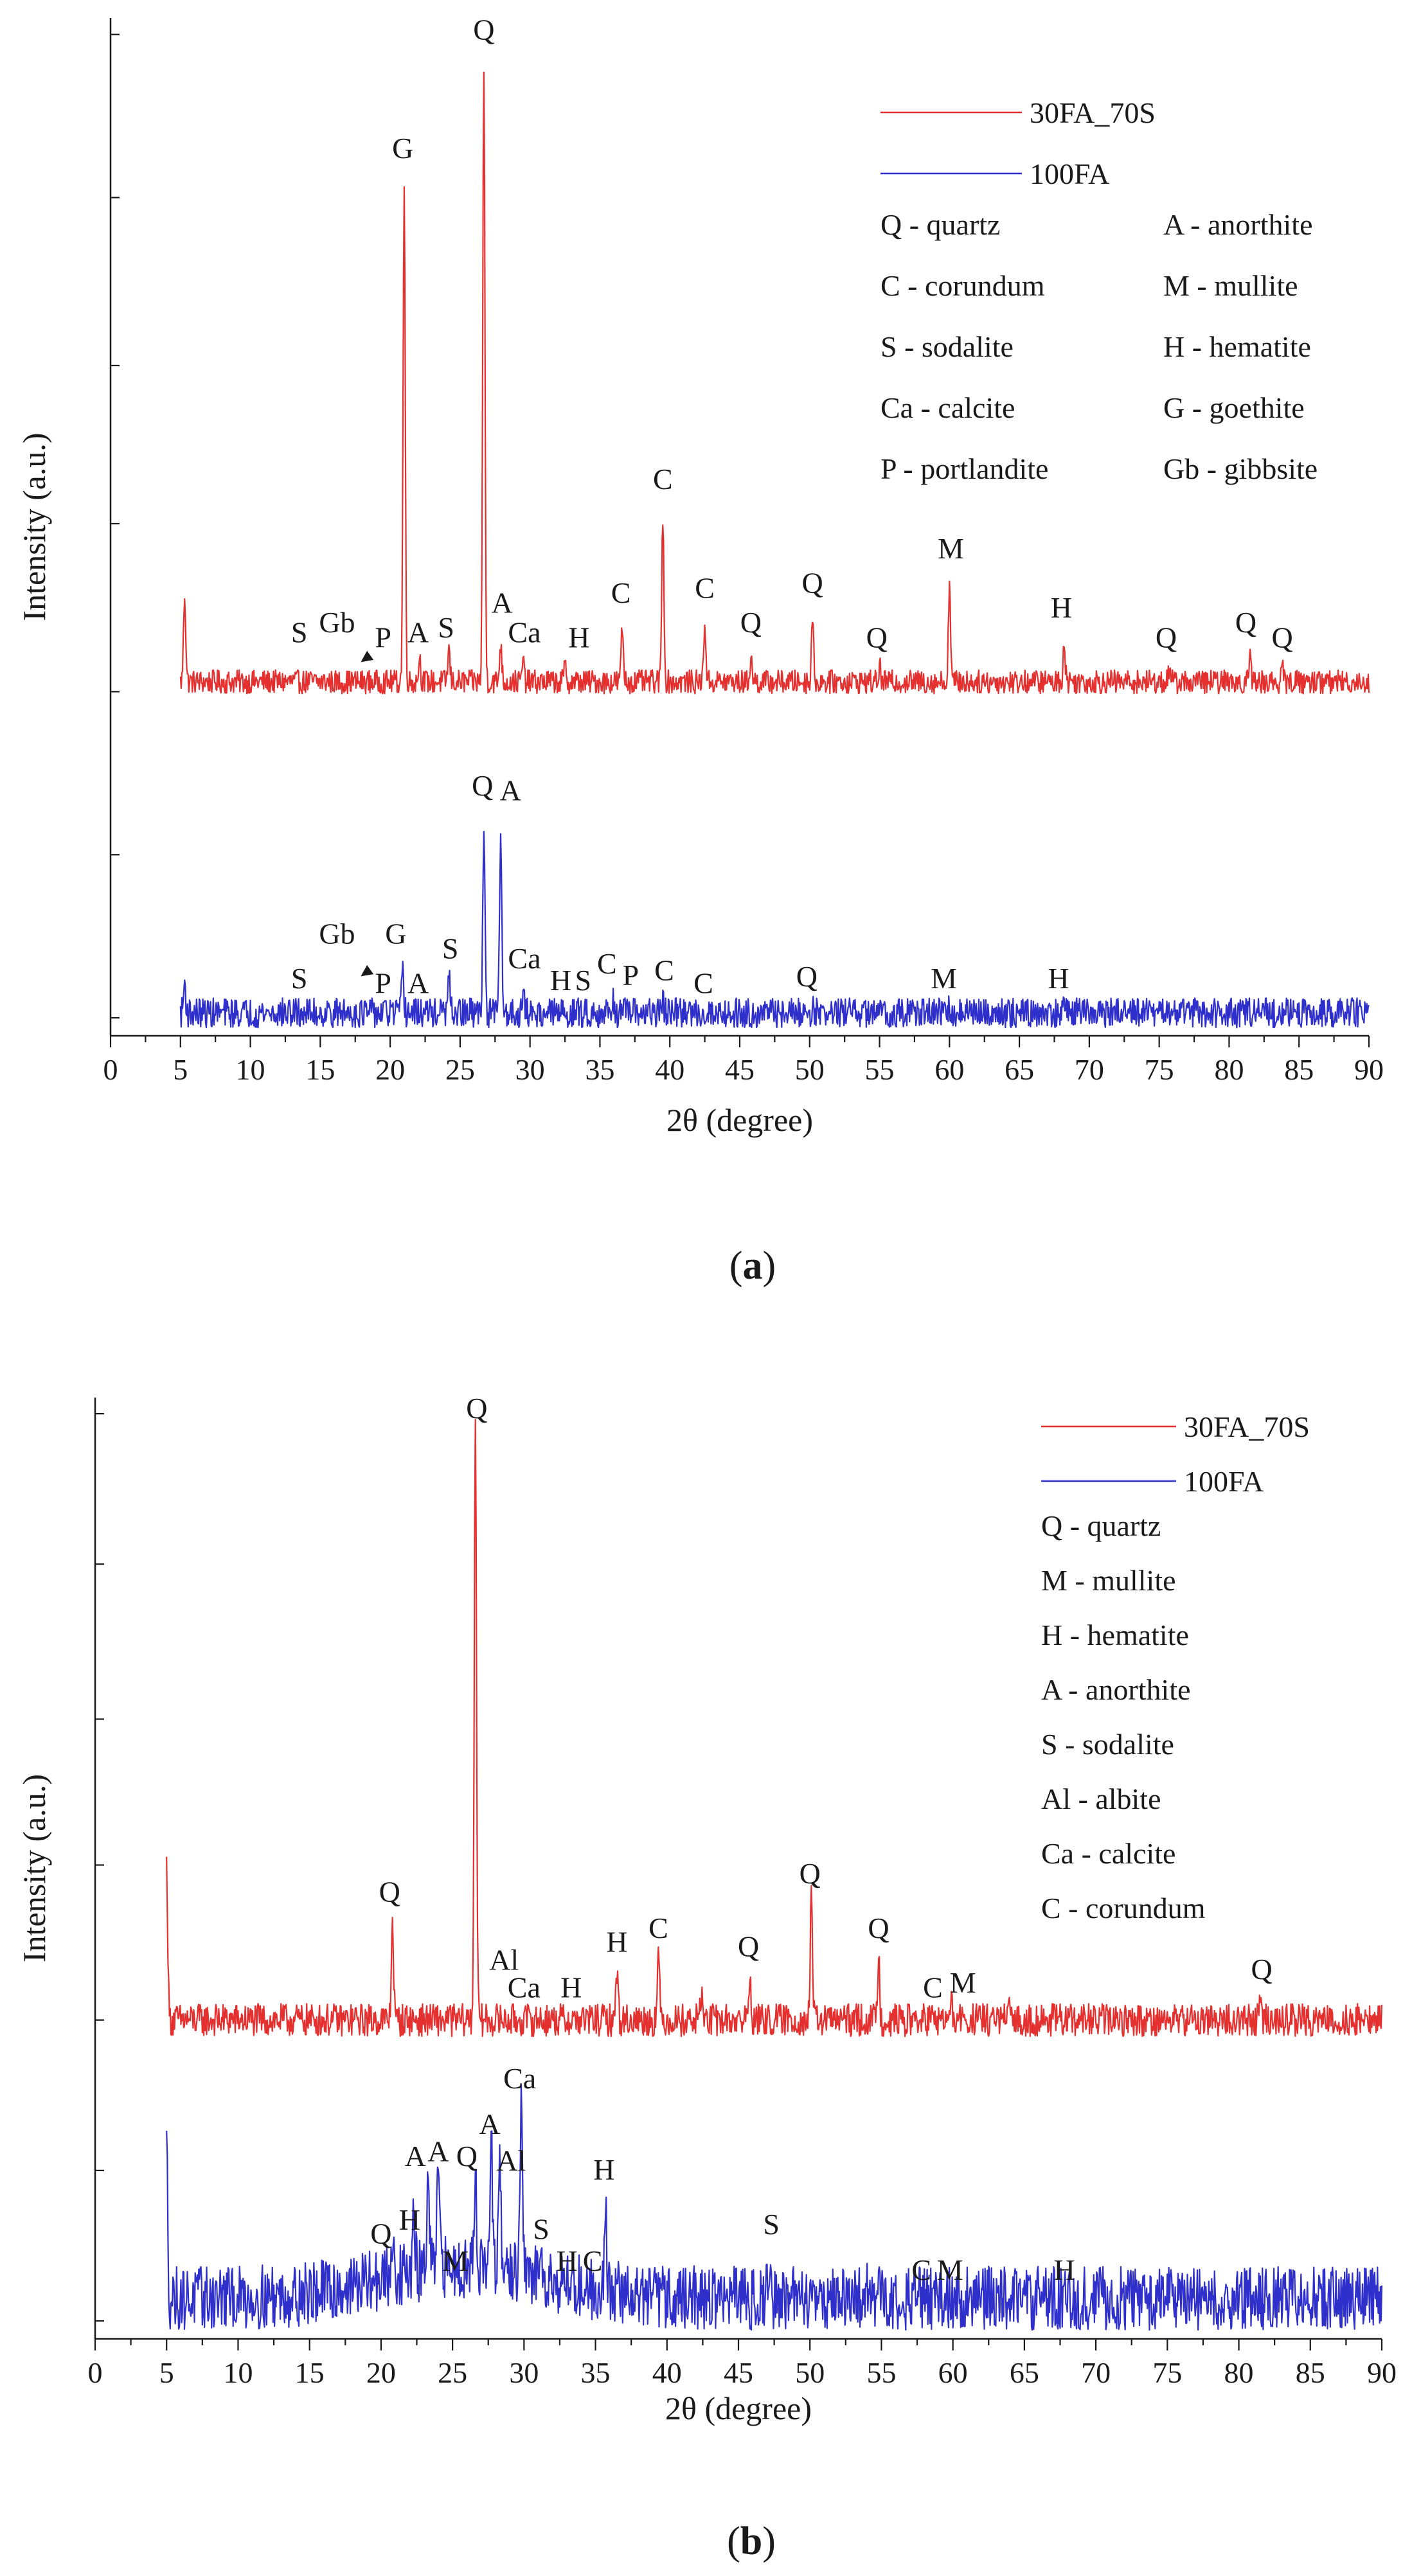 The image size is (1403, 2576). What do you see at coordinates (740, 1069) in the screenshot?
I see `x-tick-label: 45` at bounding box center [740, 1069].